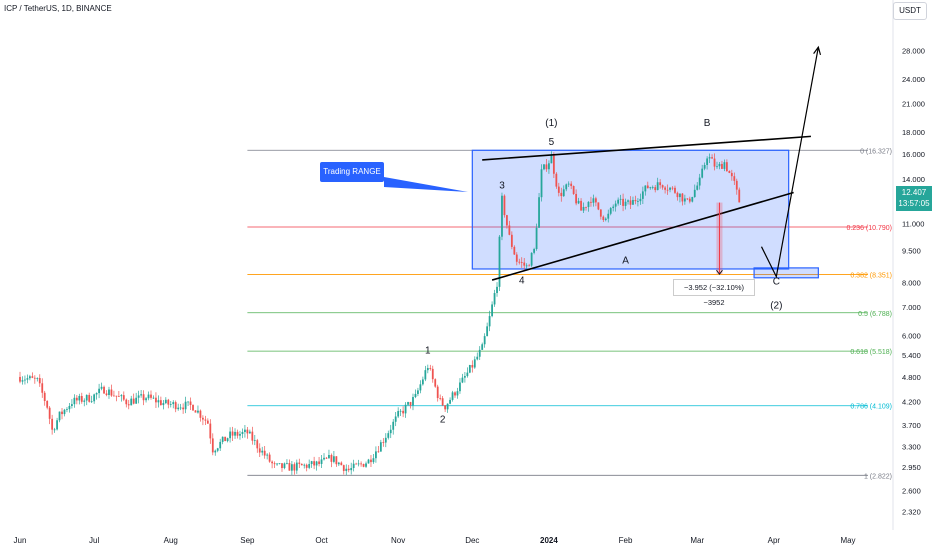 This screenshot has width=932, height=550. I want to click on time-axis: Jun Jul Aug Sep Oct Nov Dec 2024 Feb Mar Apr May, so click(435, 540).